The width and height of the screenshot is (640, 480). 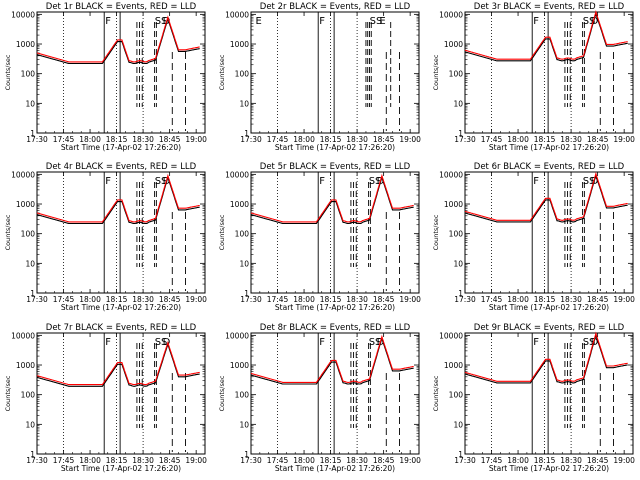 What do you see at coordinates (595, 21) in the screenshot?
I see `flag-label: D` at bounding box center [595, 21].